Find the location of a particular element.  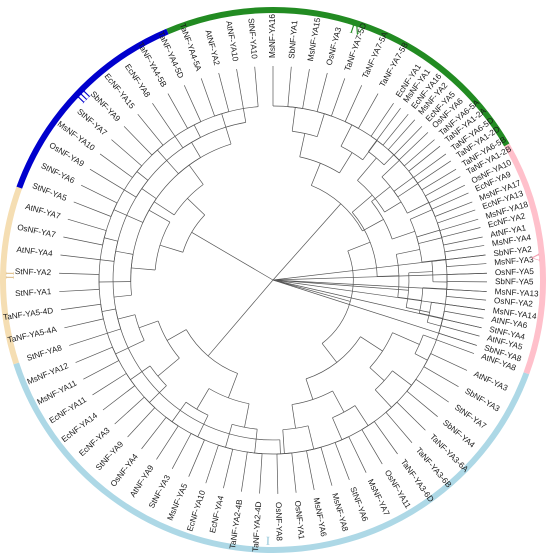

leaf-label: EcNF-YA4 is located at coordinates (217, 514).